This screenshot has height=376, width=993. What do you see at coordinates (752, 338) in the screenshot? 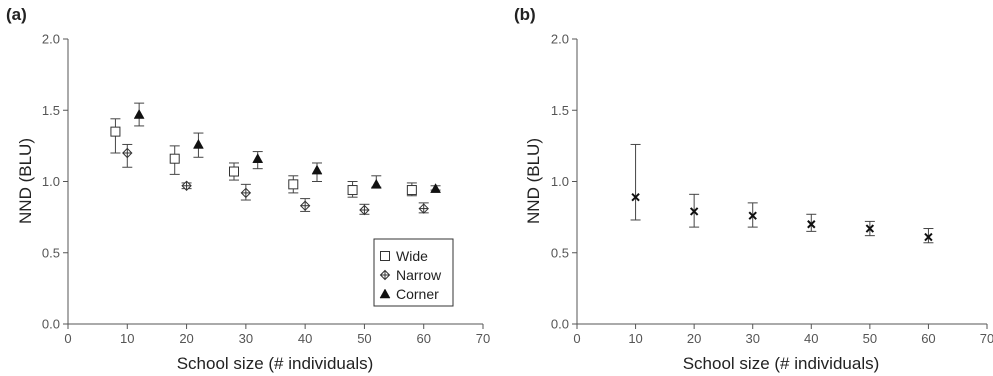
I see `panel-b-x-tick-label: 30` at bounding box center [752, 338].